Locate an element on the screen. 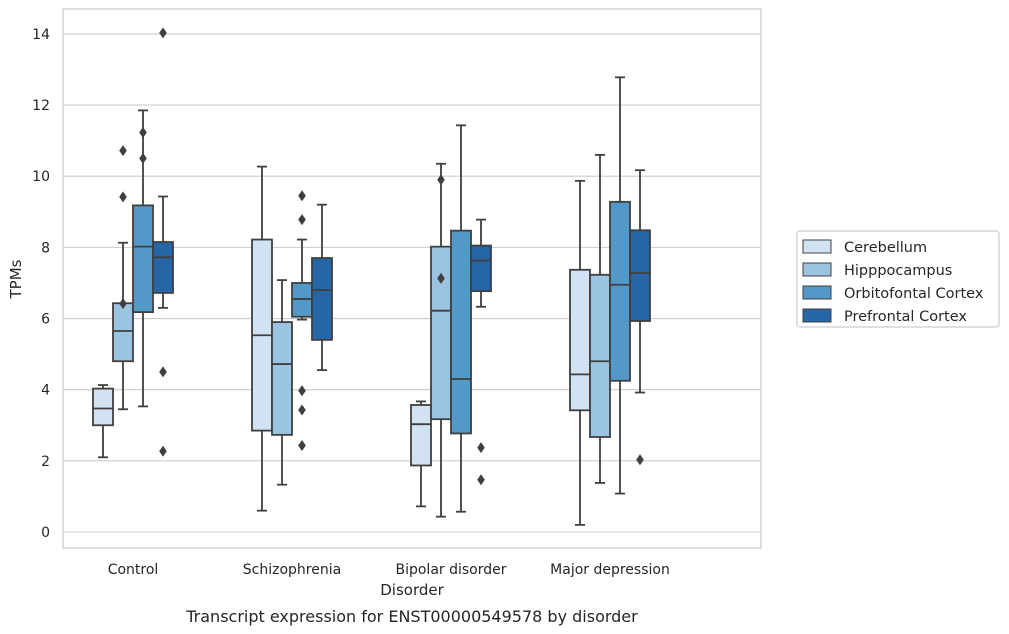  y-tick-label: 10 is located at coordinates (41, 177).